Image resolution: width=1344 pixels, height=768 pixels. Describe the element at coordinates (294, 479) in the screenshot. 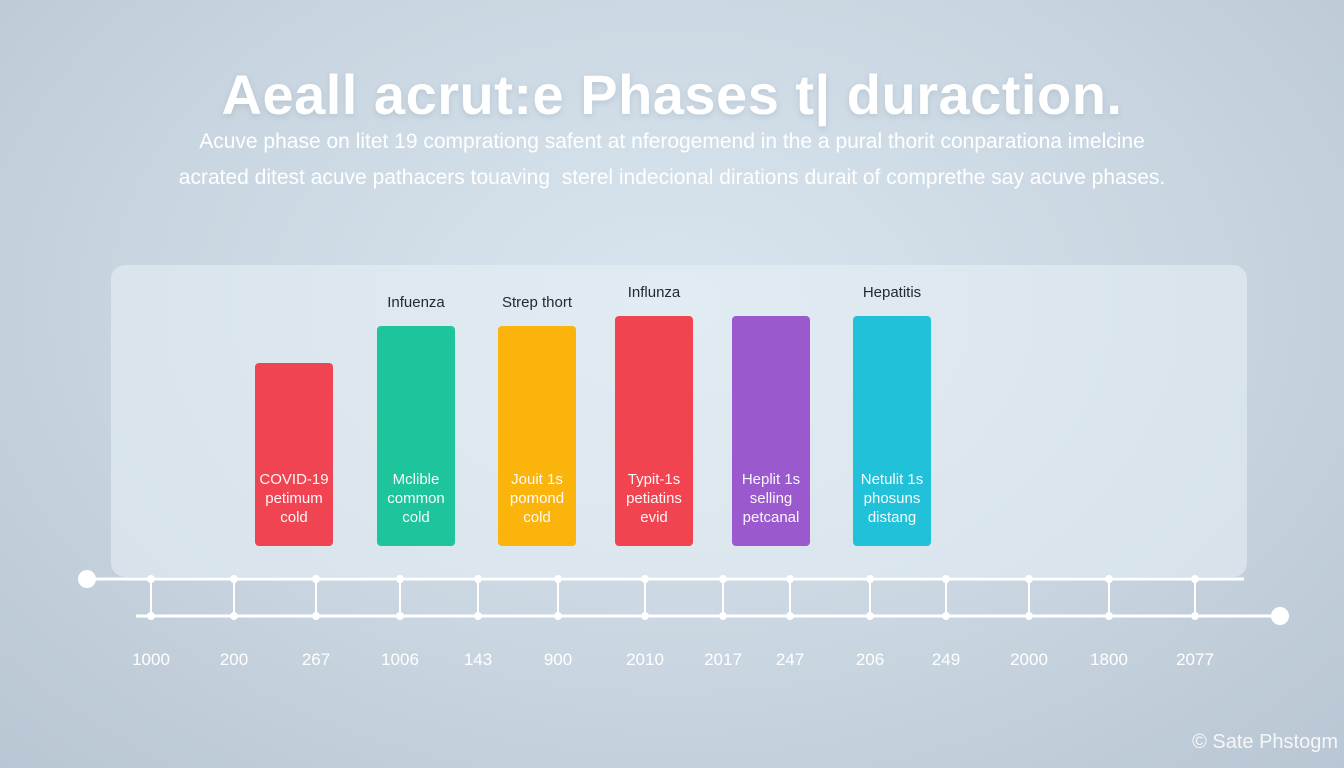

I see `bar-inner-label-line: COVID-19` at that location.